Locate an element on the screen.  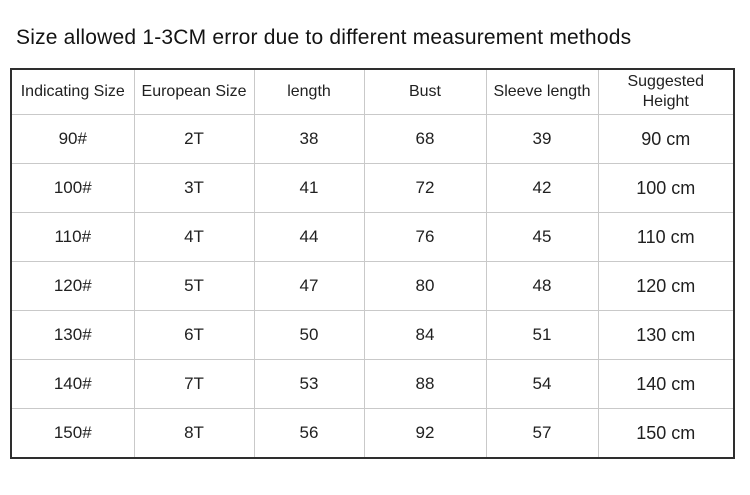
cell-length: 47 is located at coordinates (309, 286).